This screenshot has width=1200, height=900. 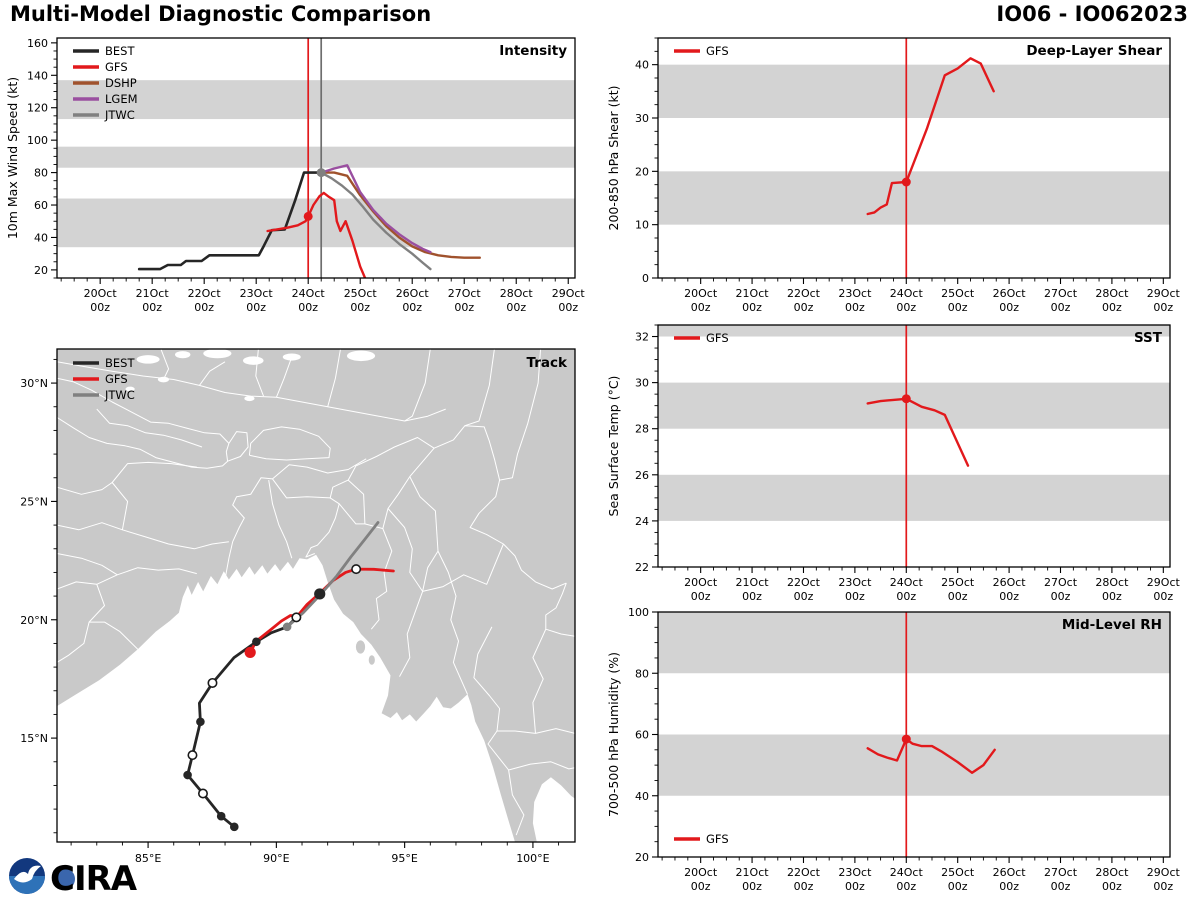 I want to click on sst-ylabel: Sea Surface Temp (°C), so click(x=613, y=446).